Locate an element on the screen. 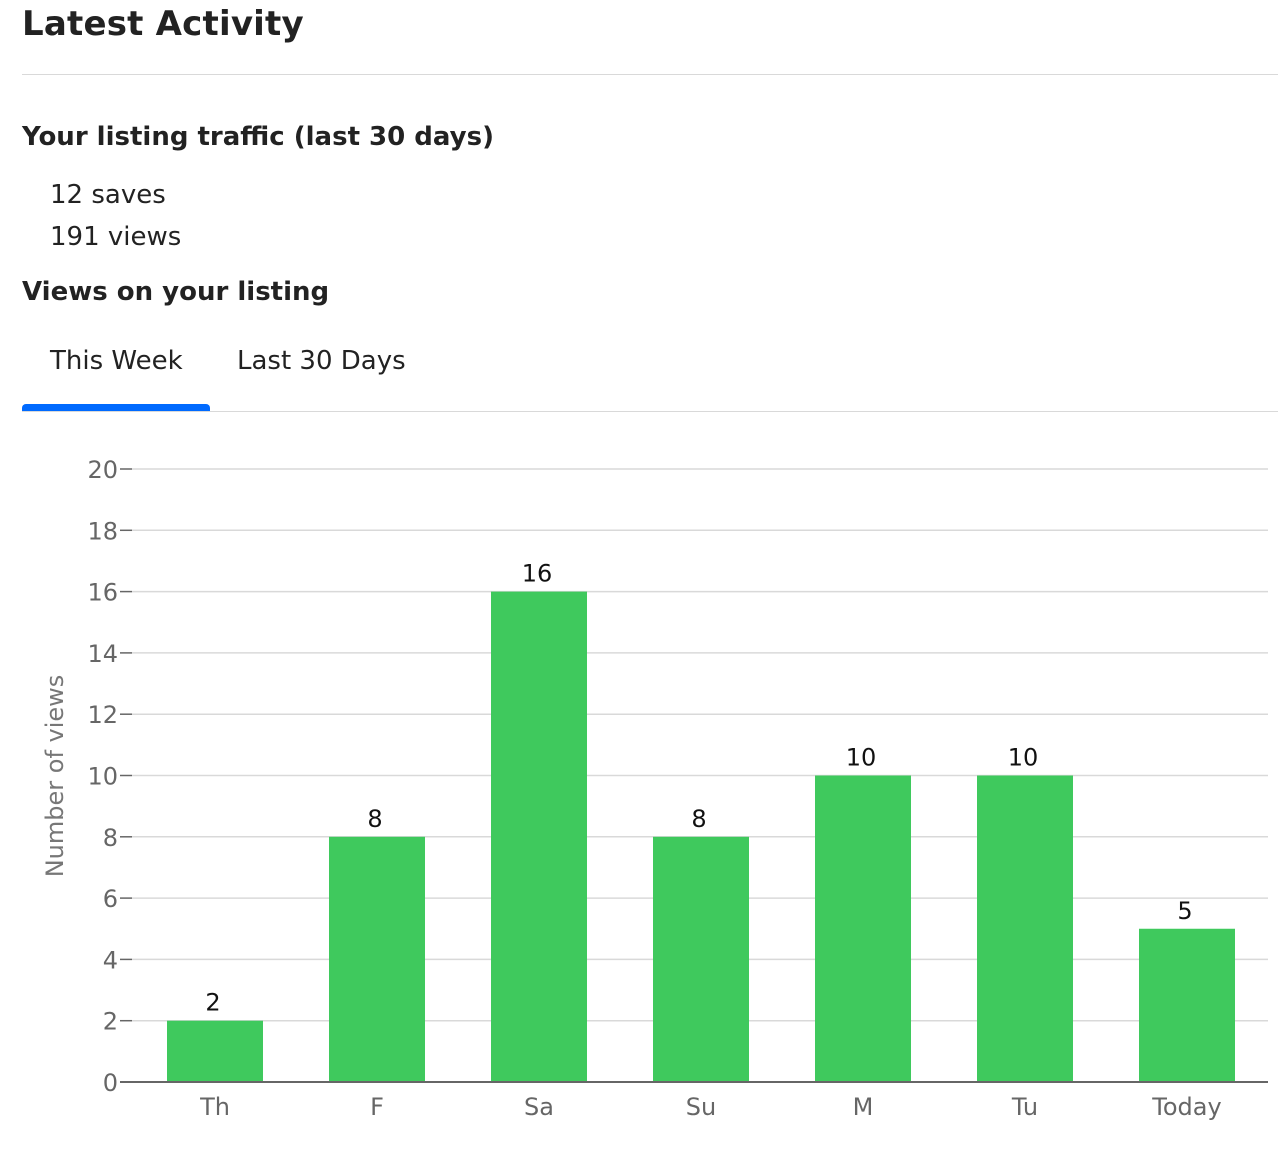  x-tick-label: Su is located at coordinates (701, 1107).